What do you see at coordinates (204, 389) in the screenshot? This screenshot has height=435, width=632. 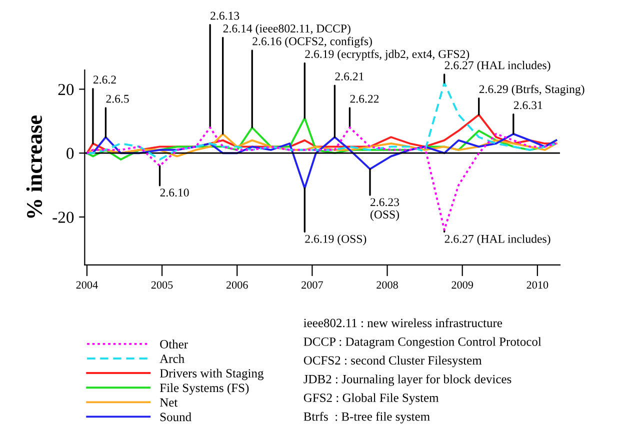 I see `legend-label: File Systems (FS)` at bounding box center [204, 389].